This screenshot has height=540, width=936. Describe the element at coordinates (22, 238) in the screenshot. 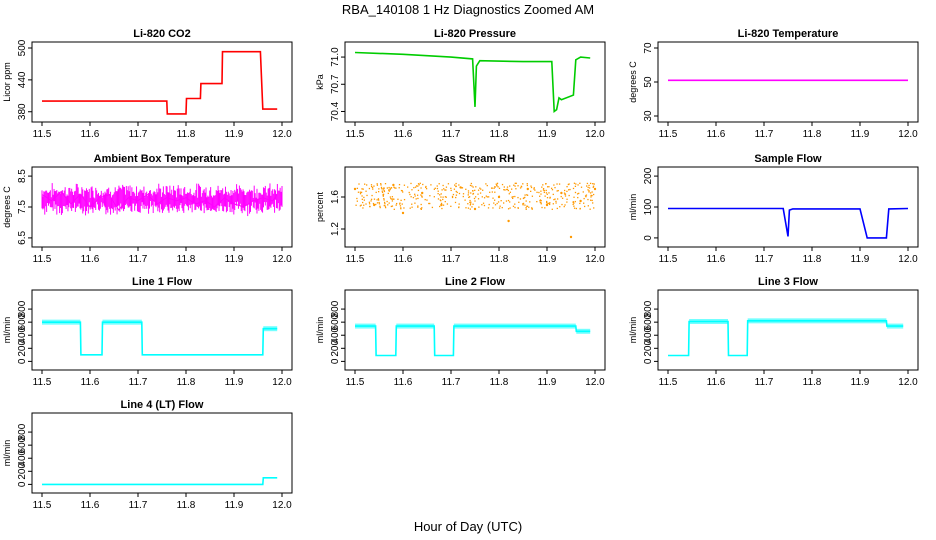

I see `y-tick-label: 6.5` at that location.